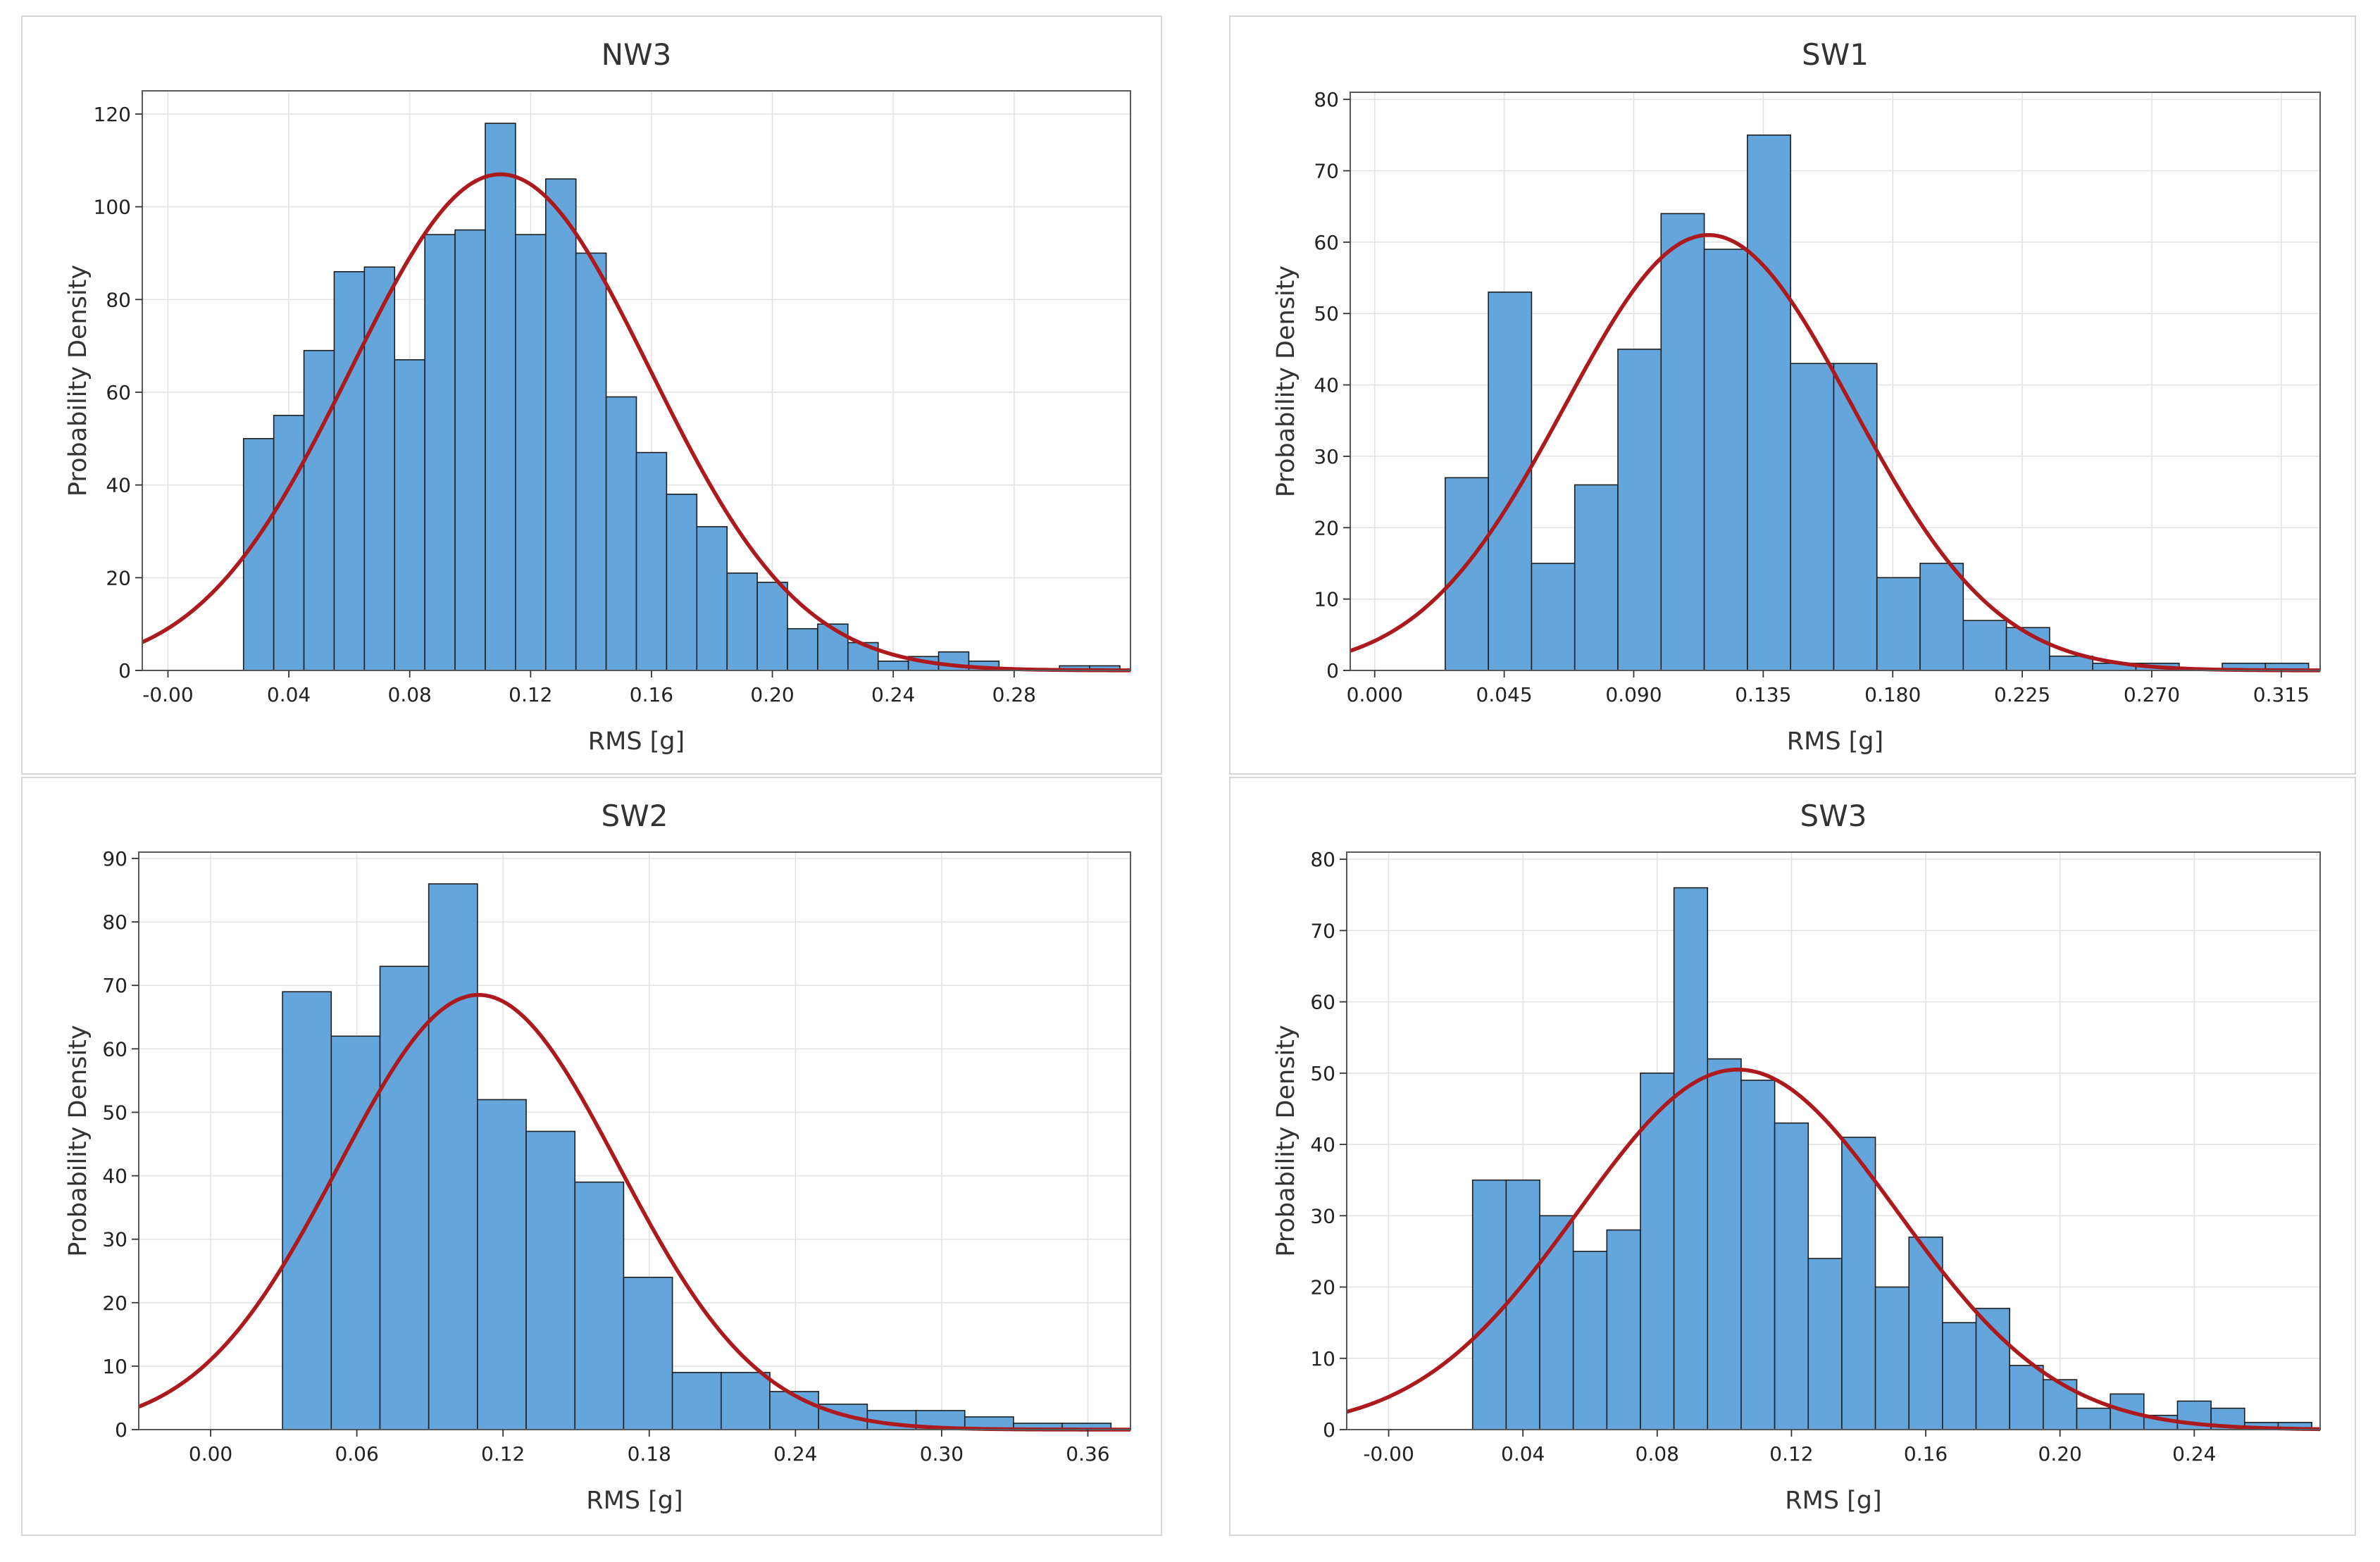 The width and height of the screenshot is (2380, 1562). I want to click on x-tick-label: 0.225, so click(2022, 694).